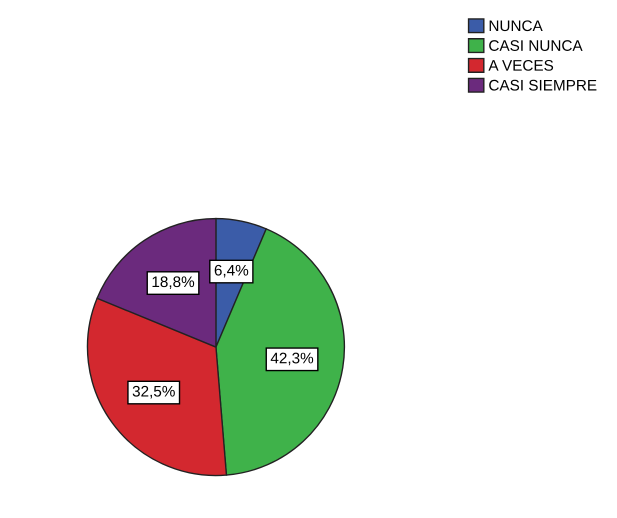 The height and width of the screenshot is (518, 617). Describe the element at coordinates (231, 271) in the screenshot. I see `data-label: 6,4%` at that location.